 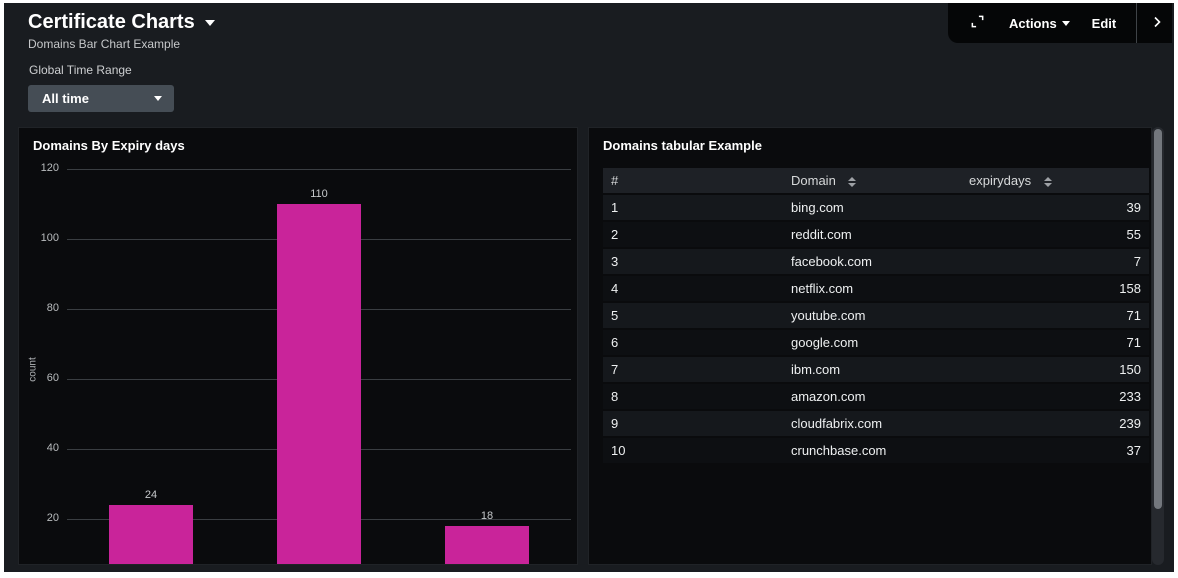 What do you see at coordinates (693, 423) in the screenshot?
I see `row-index-cell: 9` at bounding box center [693, 423].